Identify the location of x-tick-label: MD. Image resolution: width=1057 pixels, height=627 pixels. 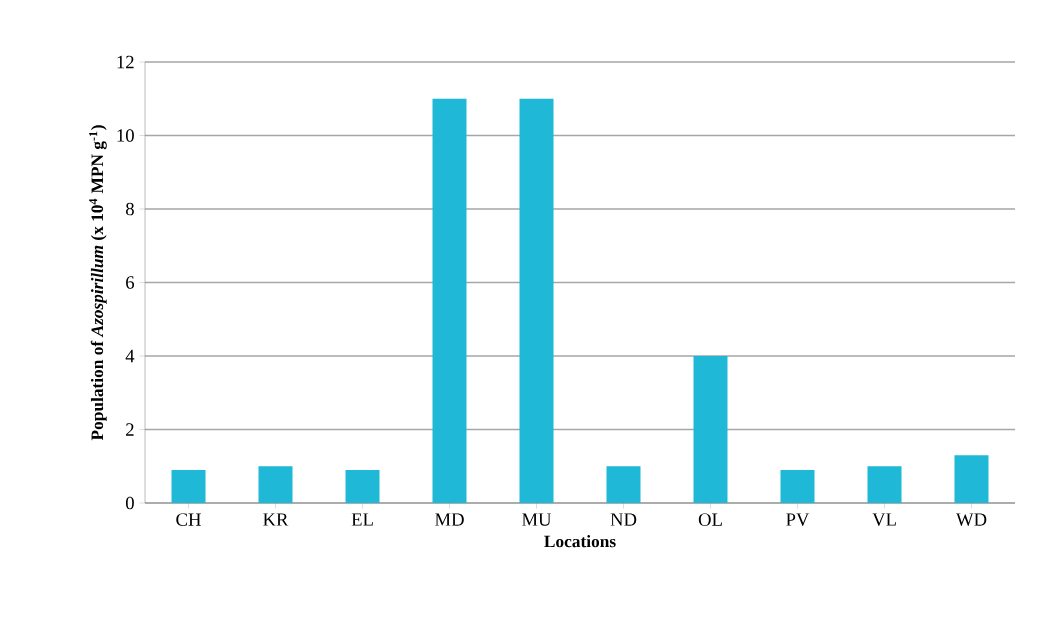
(449, 519).